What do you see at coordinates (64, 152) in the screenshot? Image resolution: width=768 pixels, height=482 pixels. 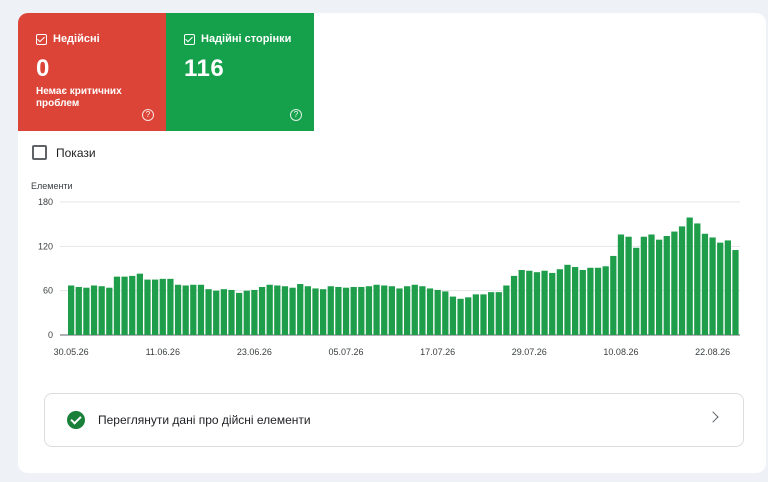 I see `impressions-toggle: Покази` at bounding box center [64, 152].